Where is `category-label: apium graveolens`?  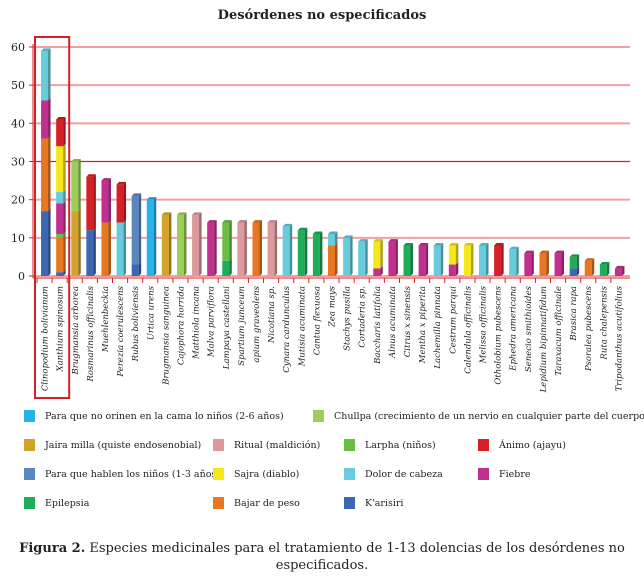 category-label: apium graveolens is located at coordinates (257, 323).